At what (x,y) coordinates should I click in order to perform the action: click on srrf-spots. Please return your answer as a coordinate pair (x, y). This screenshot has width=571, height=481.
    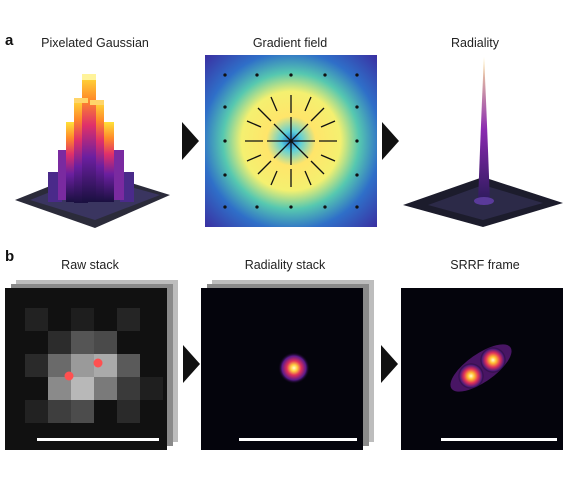
    Looking at the image, I should click on (482, 369).